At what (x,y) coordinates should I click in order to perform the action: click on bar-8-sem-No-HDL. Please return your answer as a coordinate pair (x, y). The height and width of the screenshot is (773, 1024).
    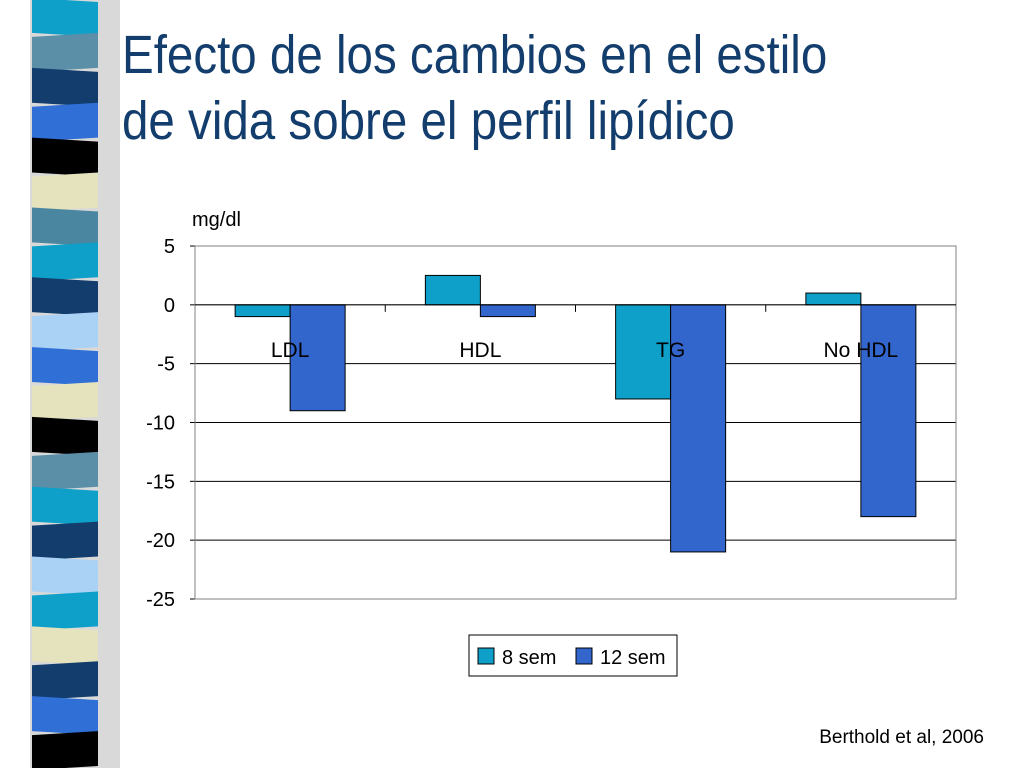
    Looking at the image, I should click on (833, 299).